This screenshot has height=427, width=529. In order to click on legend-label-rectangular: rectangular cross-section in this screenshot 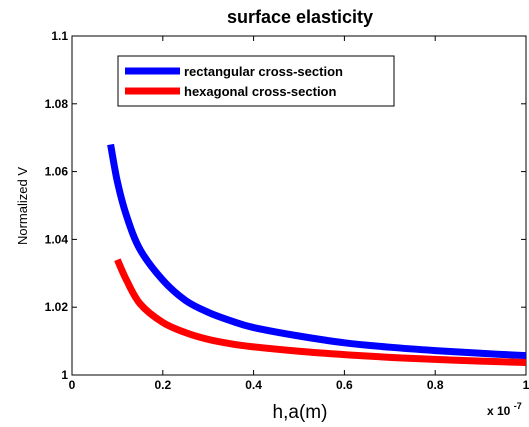, I will do `click(263, 71)`.